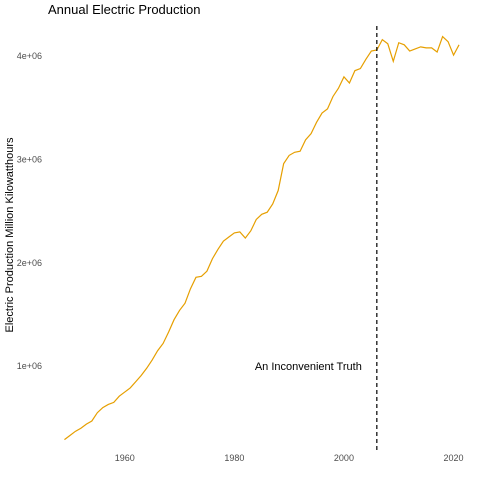 The height and width of the screenshot is (480, 480). Describe the element at coordinates (29, 366) in the screenshot. I see `y-tick-label: 1e+06` at that location.